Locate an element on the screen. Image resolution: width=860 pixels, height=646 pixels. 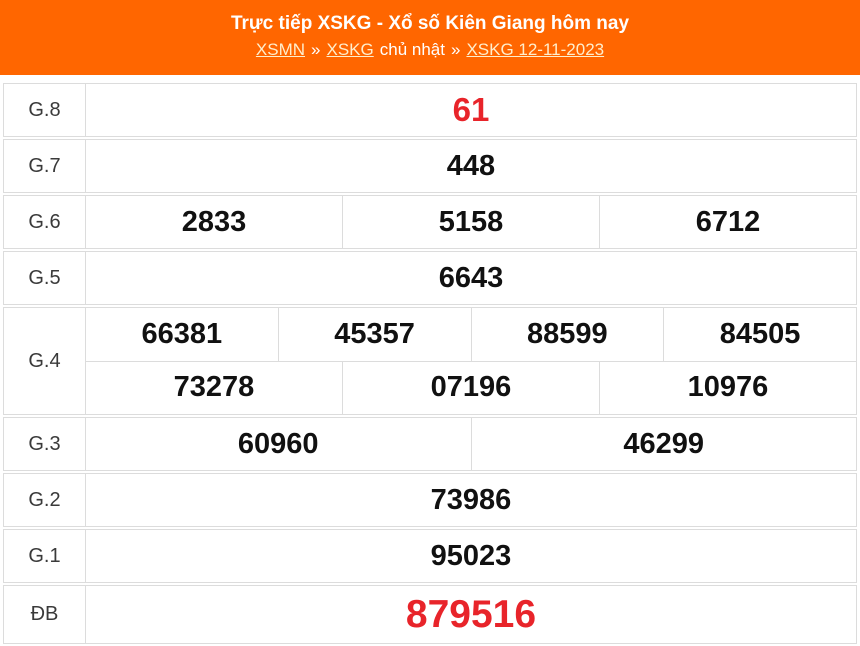
prize-number: 2833 is located at coordinates (214, 221).